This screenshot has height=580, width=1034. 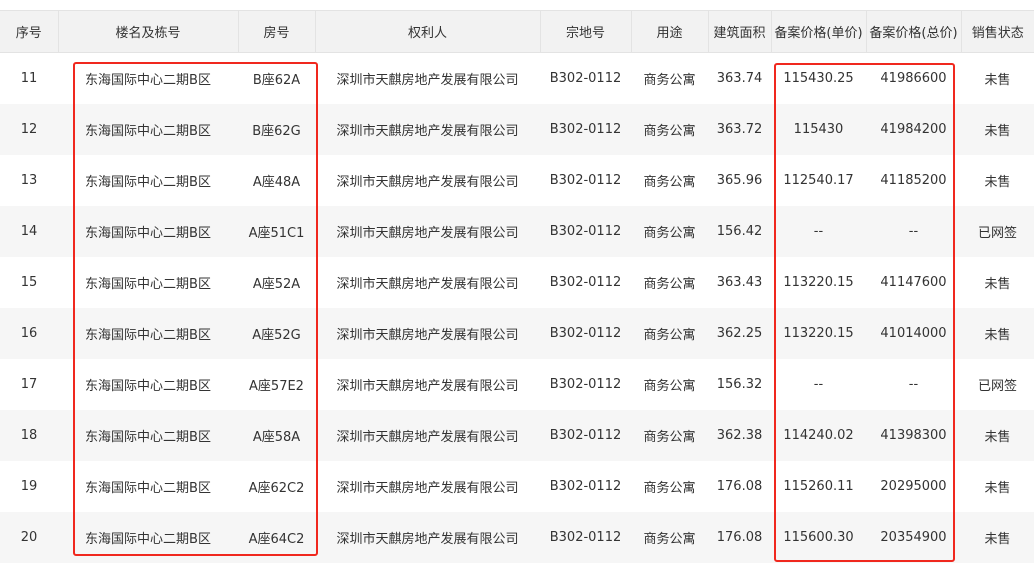 What do you see at coordinates (29, 129) in the screenshot?
I see `cell-index: 12` at bounding box center [29, 129].